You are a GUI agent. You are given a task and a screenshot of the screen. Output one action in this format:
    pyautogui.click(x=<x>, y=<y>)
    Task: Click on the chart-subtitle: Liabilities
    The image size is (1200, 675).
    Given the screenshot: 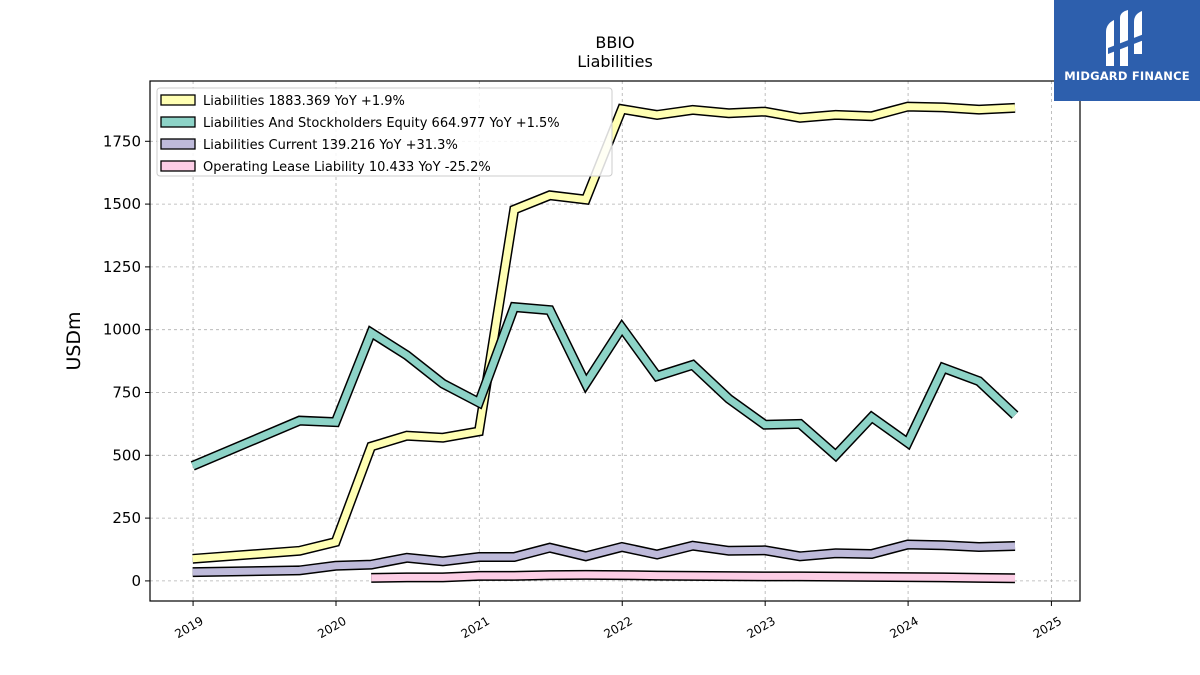 What is the action you would take?
    pyautogui.click(x=615, y=61)
    